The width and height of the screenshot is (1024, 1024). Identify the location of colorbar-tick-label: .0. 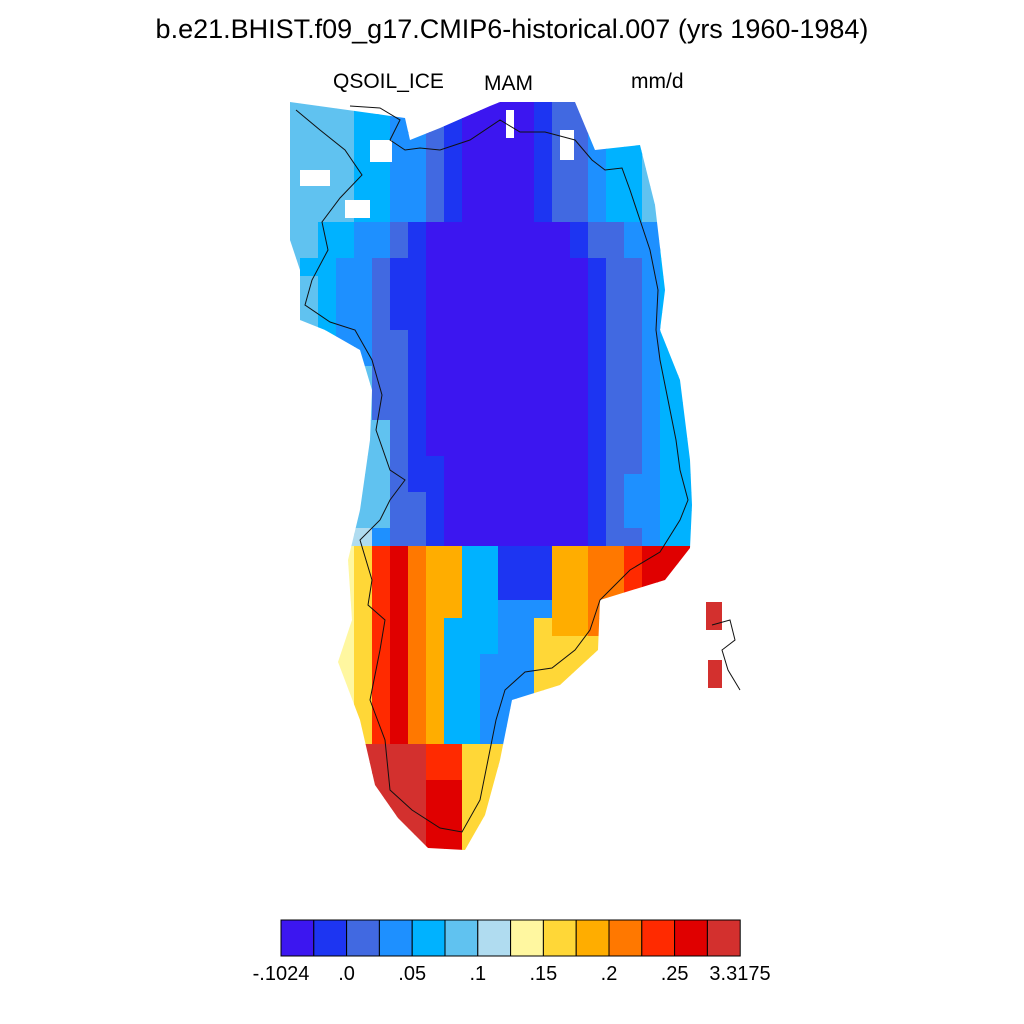
(346, 974).